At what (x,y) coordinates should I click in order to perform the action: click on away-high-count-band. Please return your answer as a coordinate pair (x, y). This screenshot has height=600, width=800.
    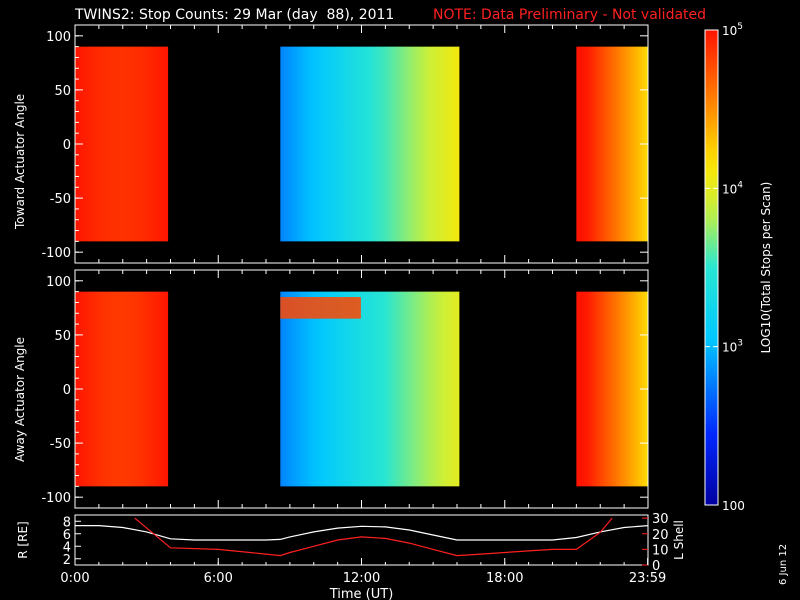
    Looking at the image, I should click on (320, 308).